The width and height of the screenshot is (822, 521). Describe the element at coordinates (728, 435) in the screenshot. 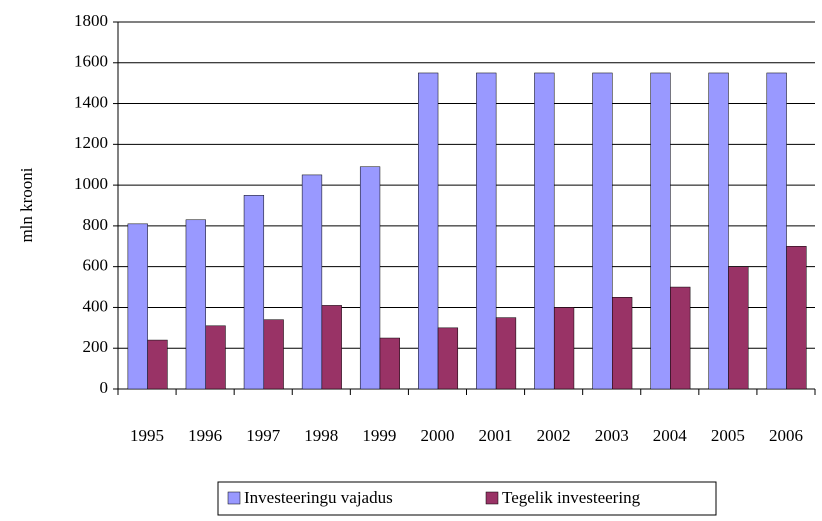

I see `x-tick-label: 2005` at that location.